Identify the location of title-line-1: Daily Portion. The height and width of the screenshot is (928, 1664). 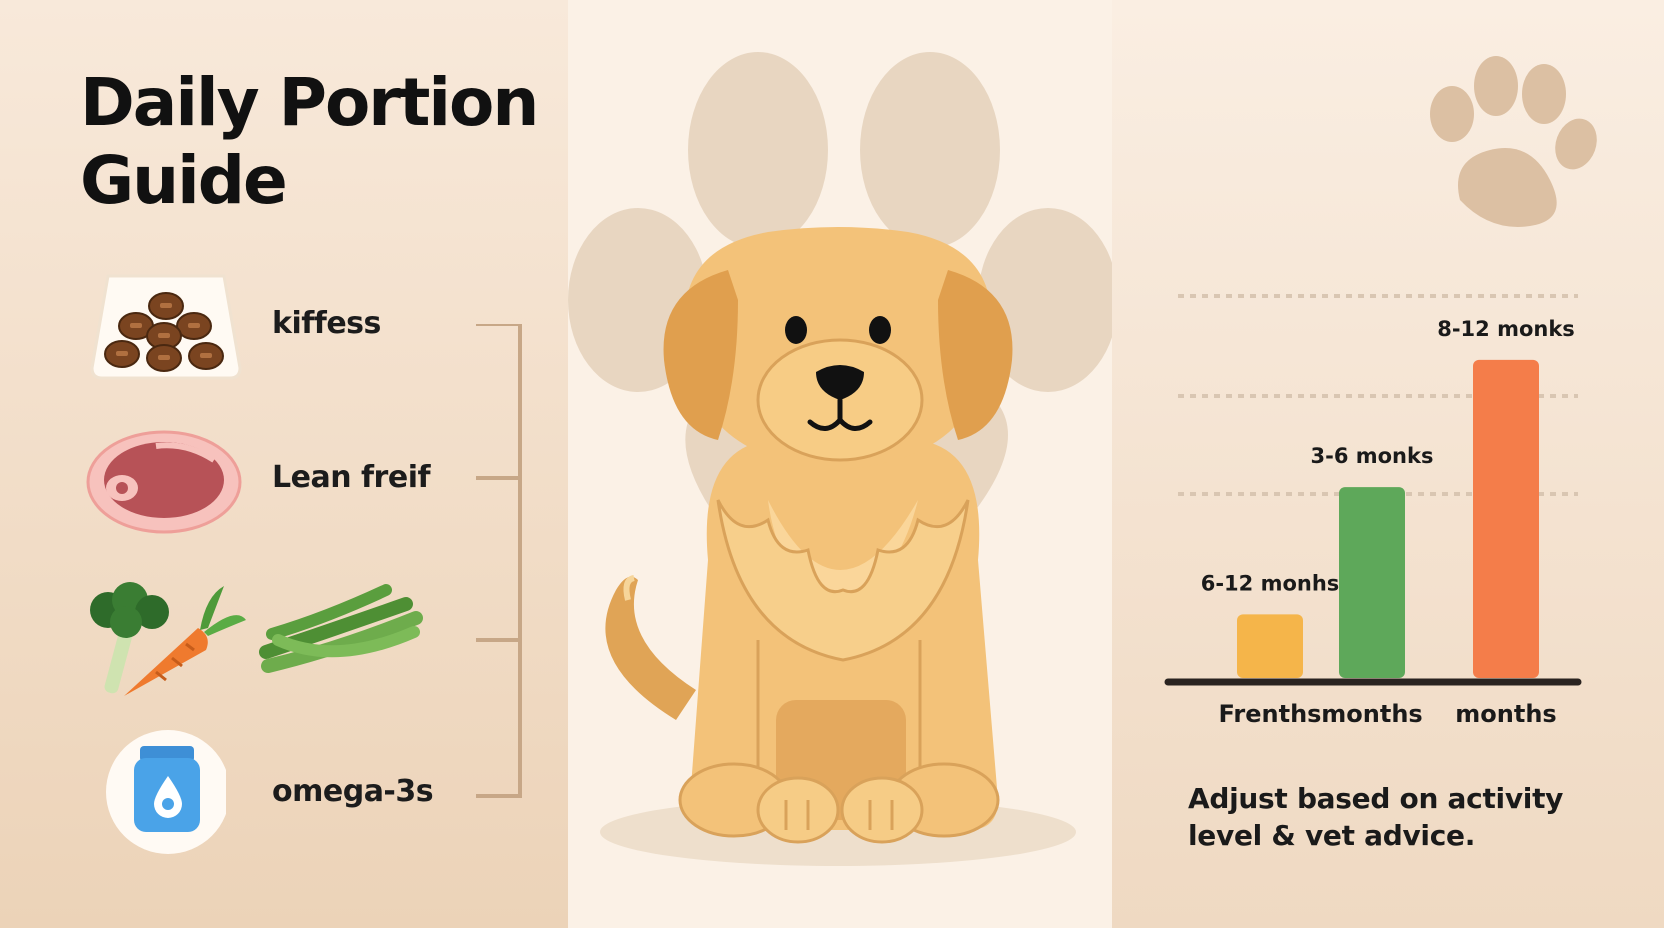
(309, 102).